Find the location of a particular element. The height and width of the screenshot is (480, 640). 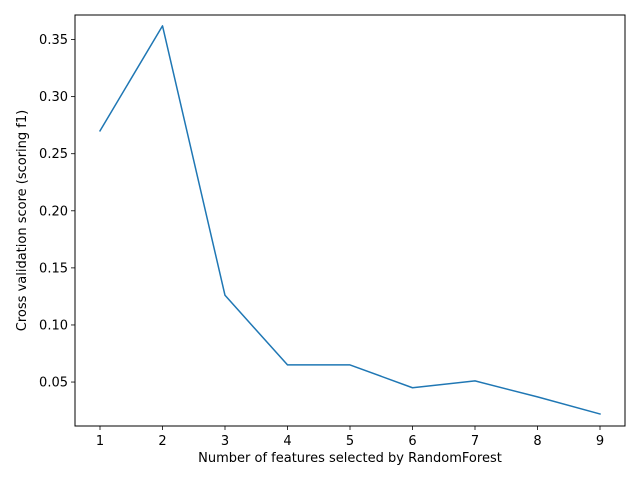

x-tick-label: 6 is located at coordinates (412, 441).